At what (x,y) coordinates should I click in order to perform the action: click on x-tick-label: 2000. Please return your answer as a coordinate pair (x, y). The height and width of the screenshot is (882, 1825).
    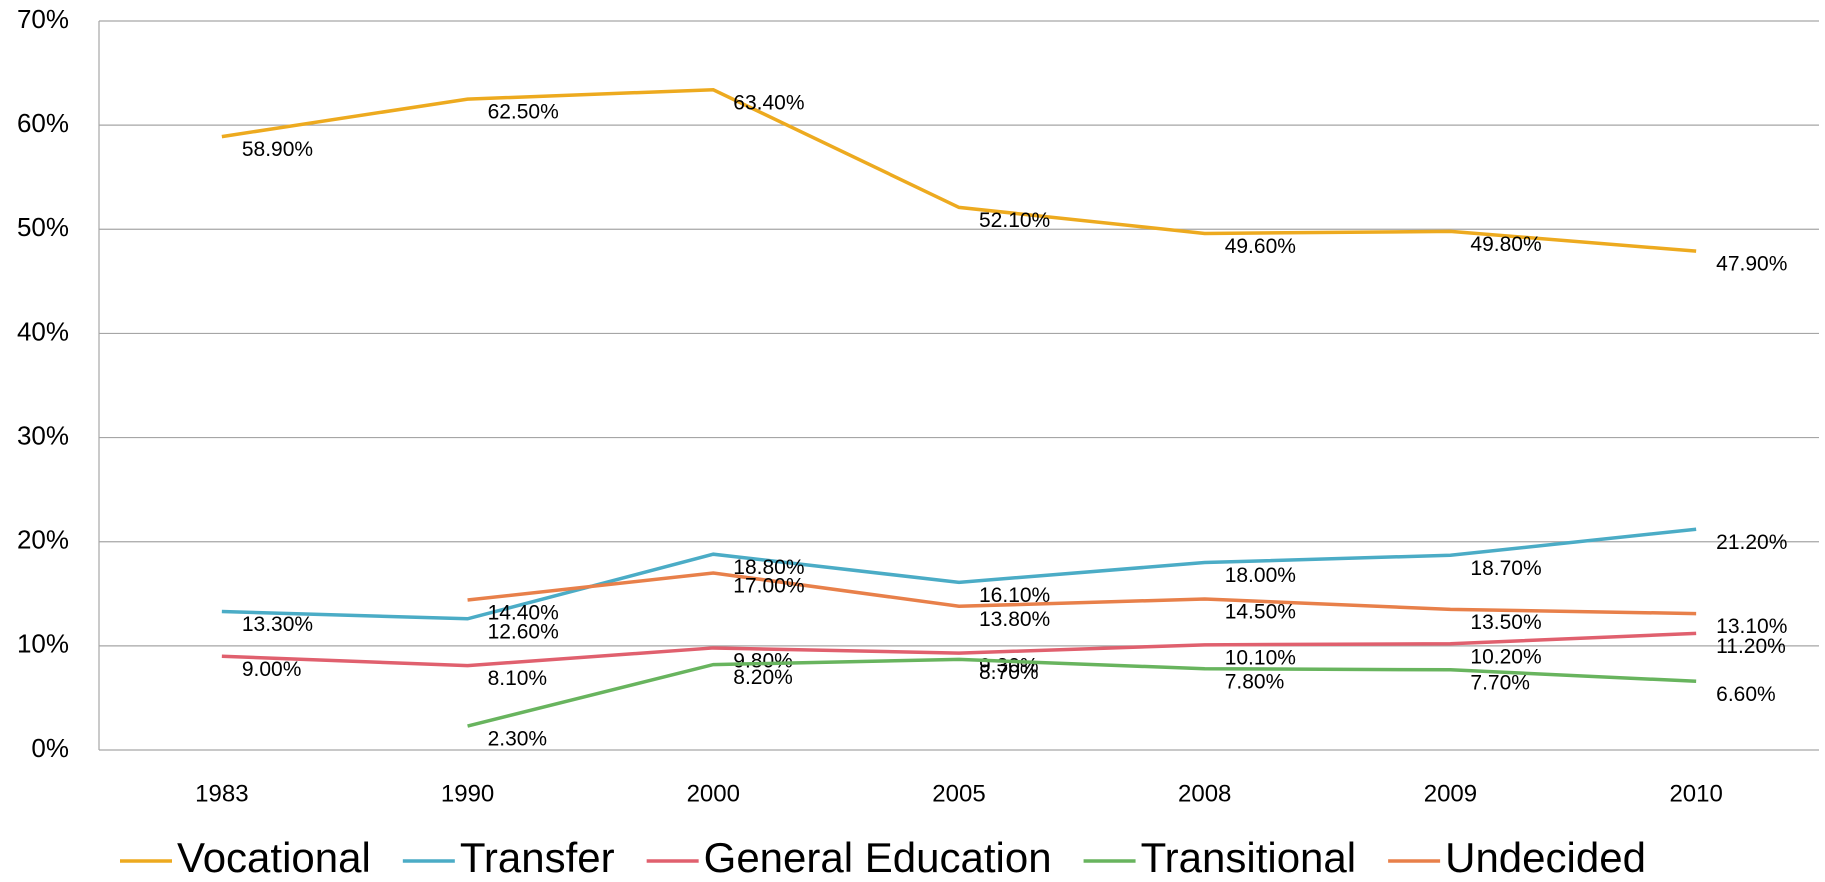
    Looking at the image, I should click on (713, 793).